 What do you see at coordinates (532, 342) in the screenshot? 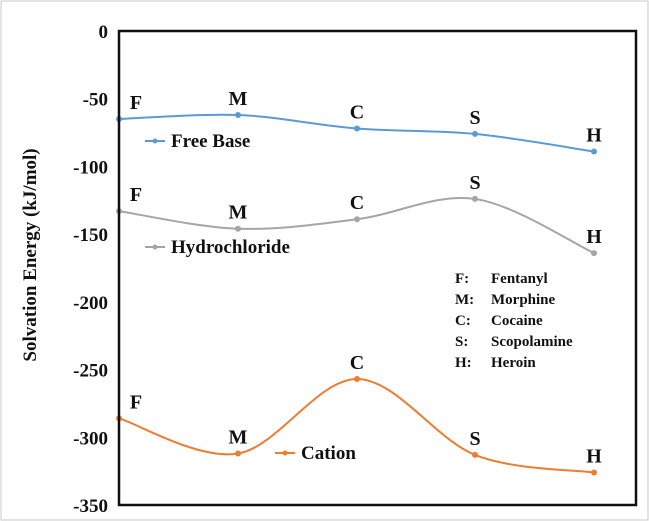
I see `legend-key-name: Scopolamine` at bounding box center [532, 342].